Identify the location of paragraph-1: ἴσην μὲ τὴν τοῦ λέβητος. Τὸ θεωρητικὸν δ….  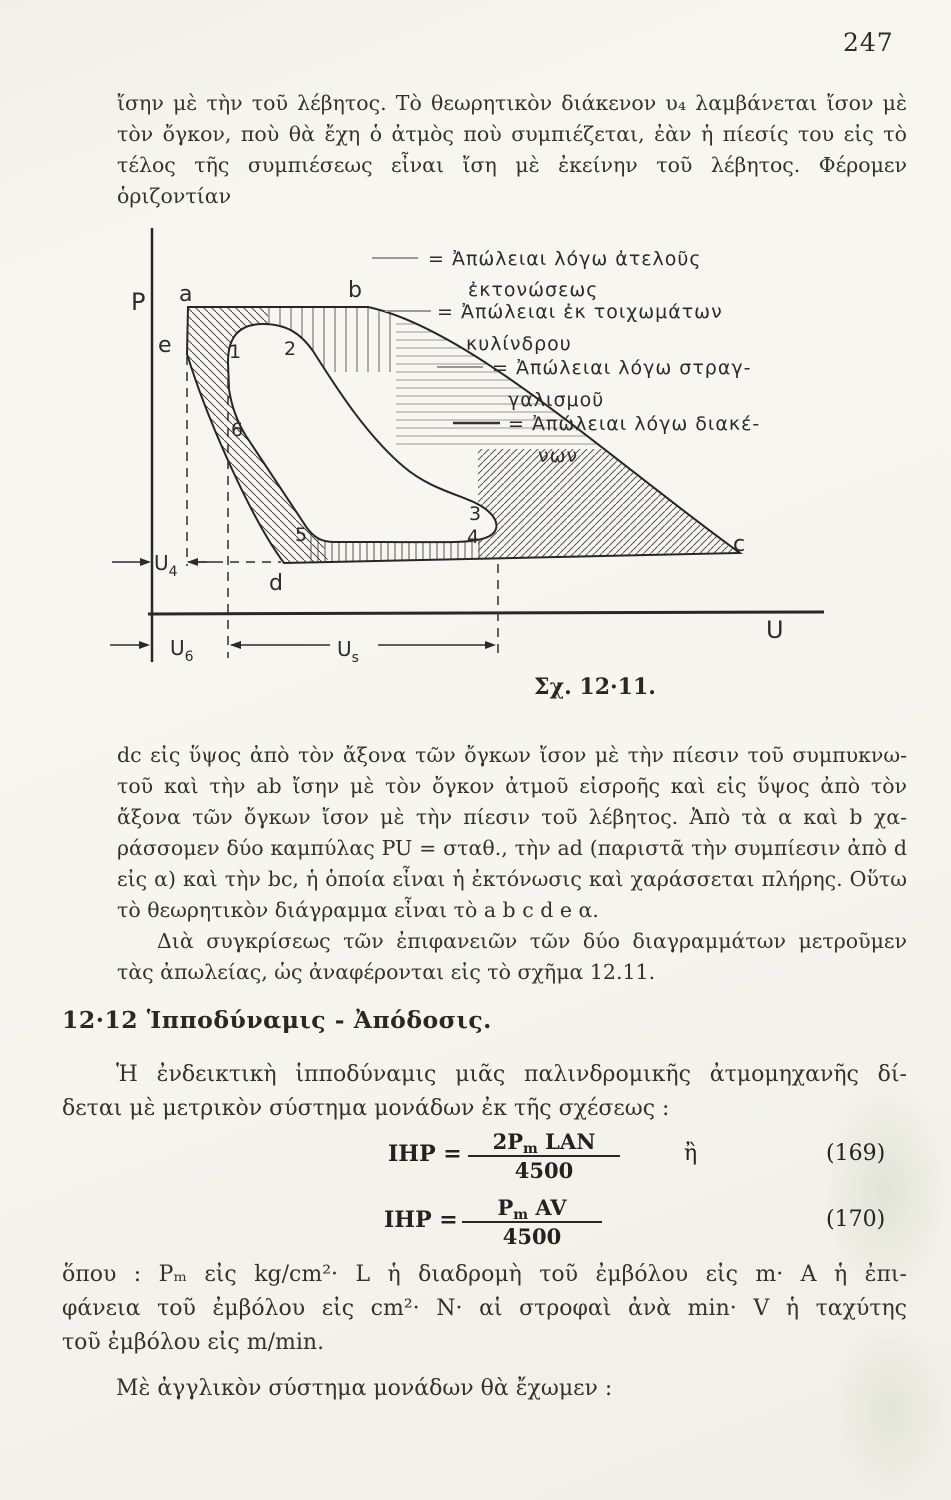
(512, 150).